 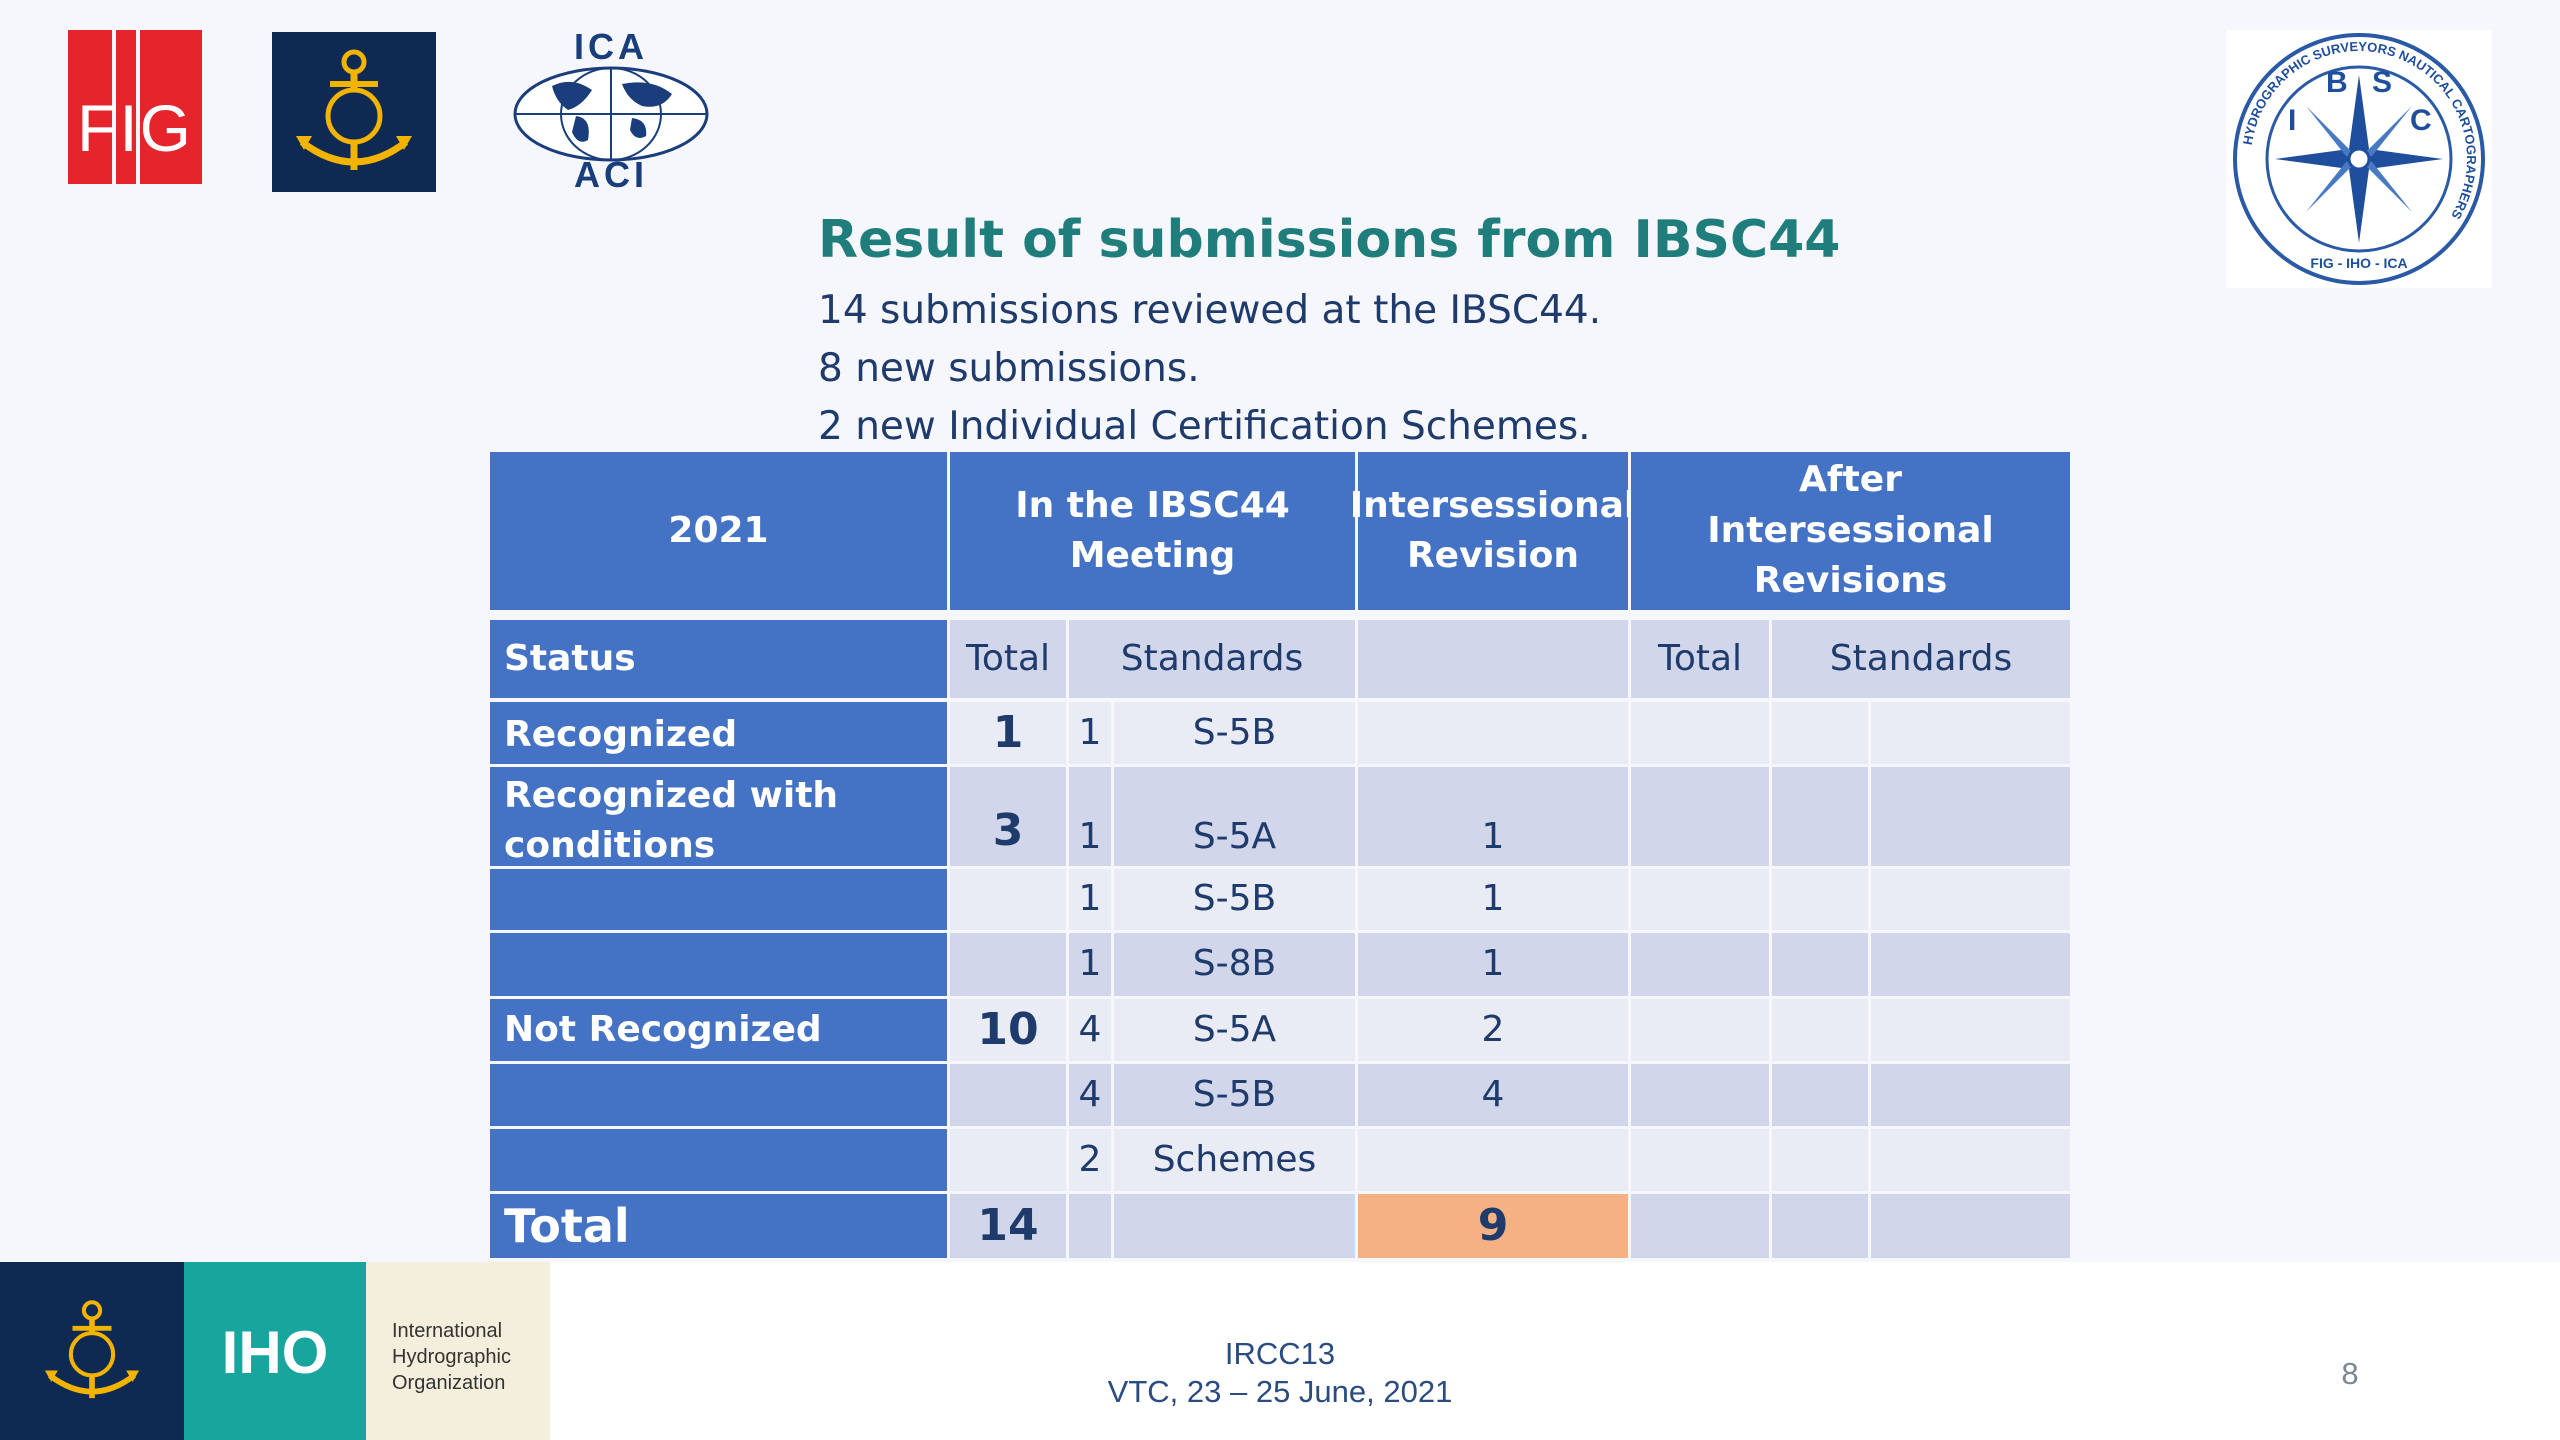 What do you see at coordinates (2382, 82) in the screenshot?
I see `ibsc-letter-s: S` at bounding box center [2382, 82].